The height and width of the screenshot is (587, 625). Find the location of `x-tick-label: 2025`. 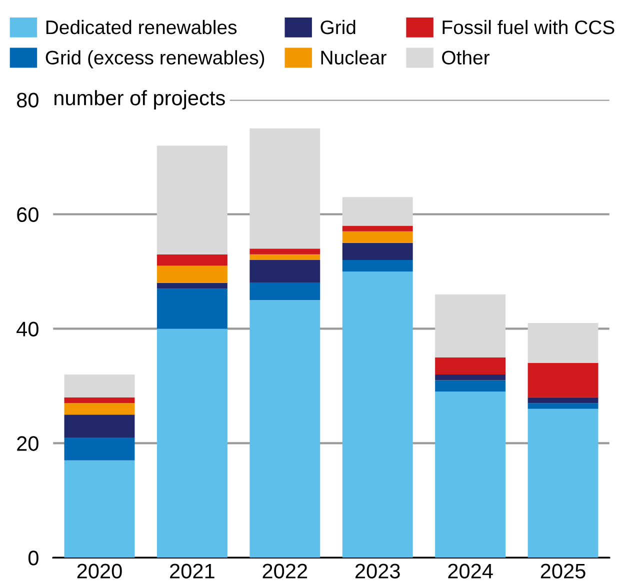

x-tick-label: 2025 is located at coordinates (563, 571).